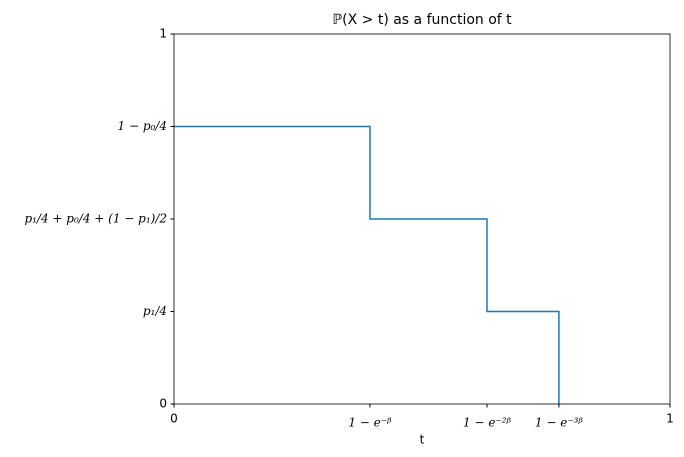 The height and width of the screenshot is (457, 684). What do you see at coordinates (487, 423) in the screenshot?
I see `x-tick-label: 1 − e⁻²ᵝ` at bounding box center [487, 423].